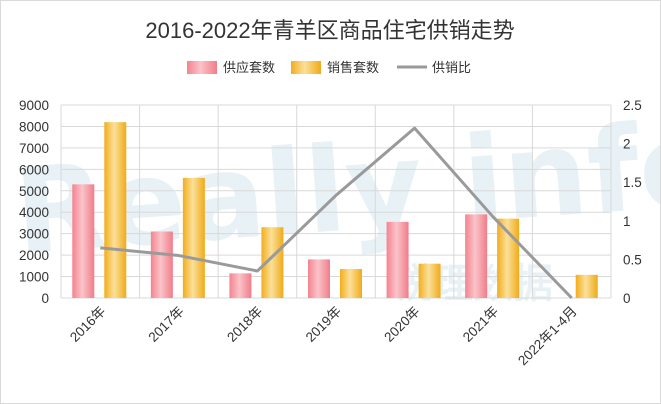 This screenshot has width=661, height=404. What do you see at coordinates (480, 324) in the screenshot?
I see `x-tick-label: 2021年` at bounding box center [480, 324].